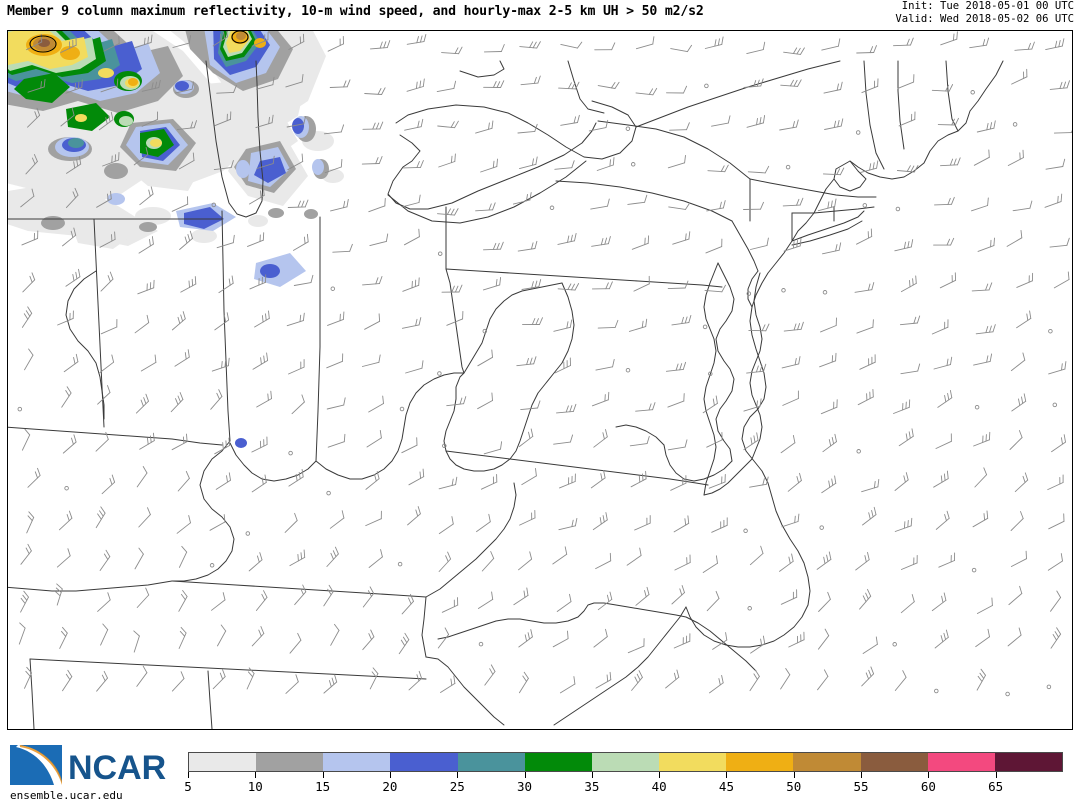 The image size is (1080, 800). I want to click on ncar-url-label: ensemble.ucar.edu, so click(66, 794).